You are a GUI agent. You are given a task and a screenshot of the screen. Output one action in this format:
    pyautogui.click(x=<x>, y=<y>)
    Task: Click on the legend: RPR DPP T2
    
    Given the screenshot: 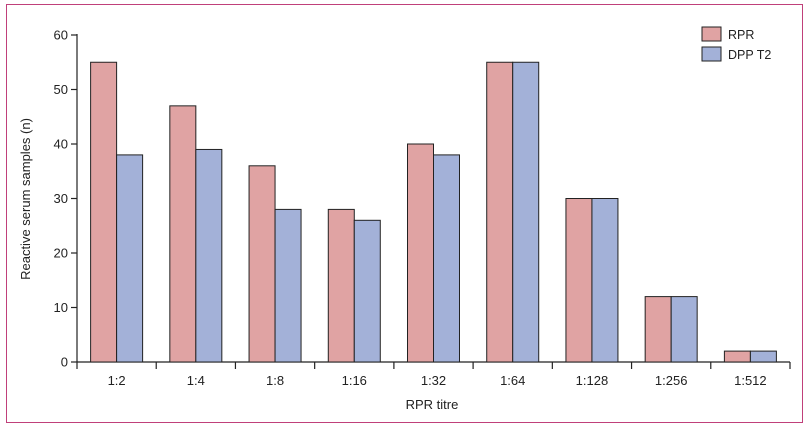 What is the action you would take?
    pyautogui.click(x=736, y=44)
    